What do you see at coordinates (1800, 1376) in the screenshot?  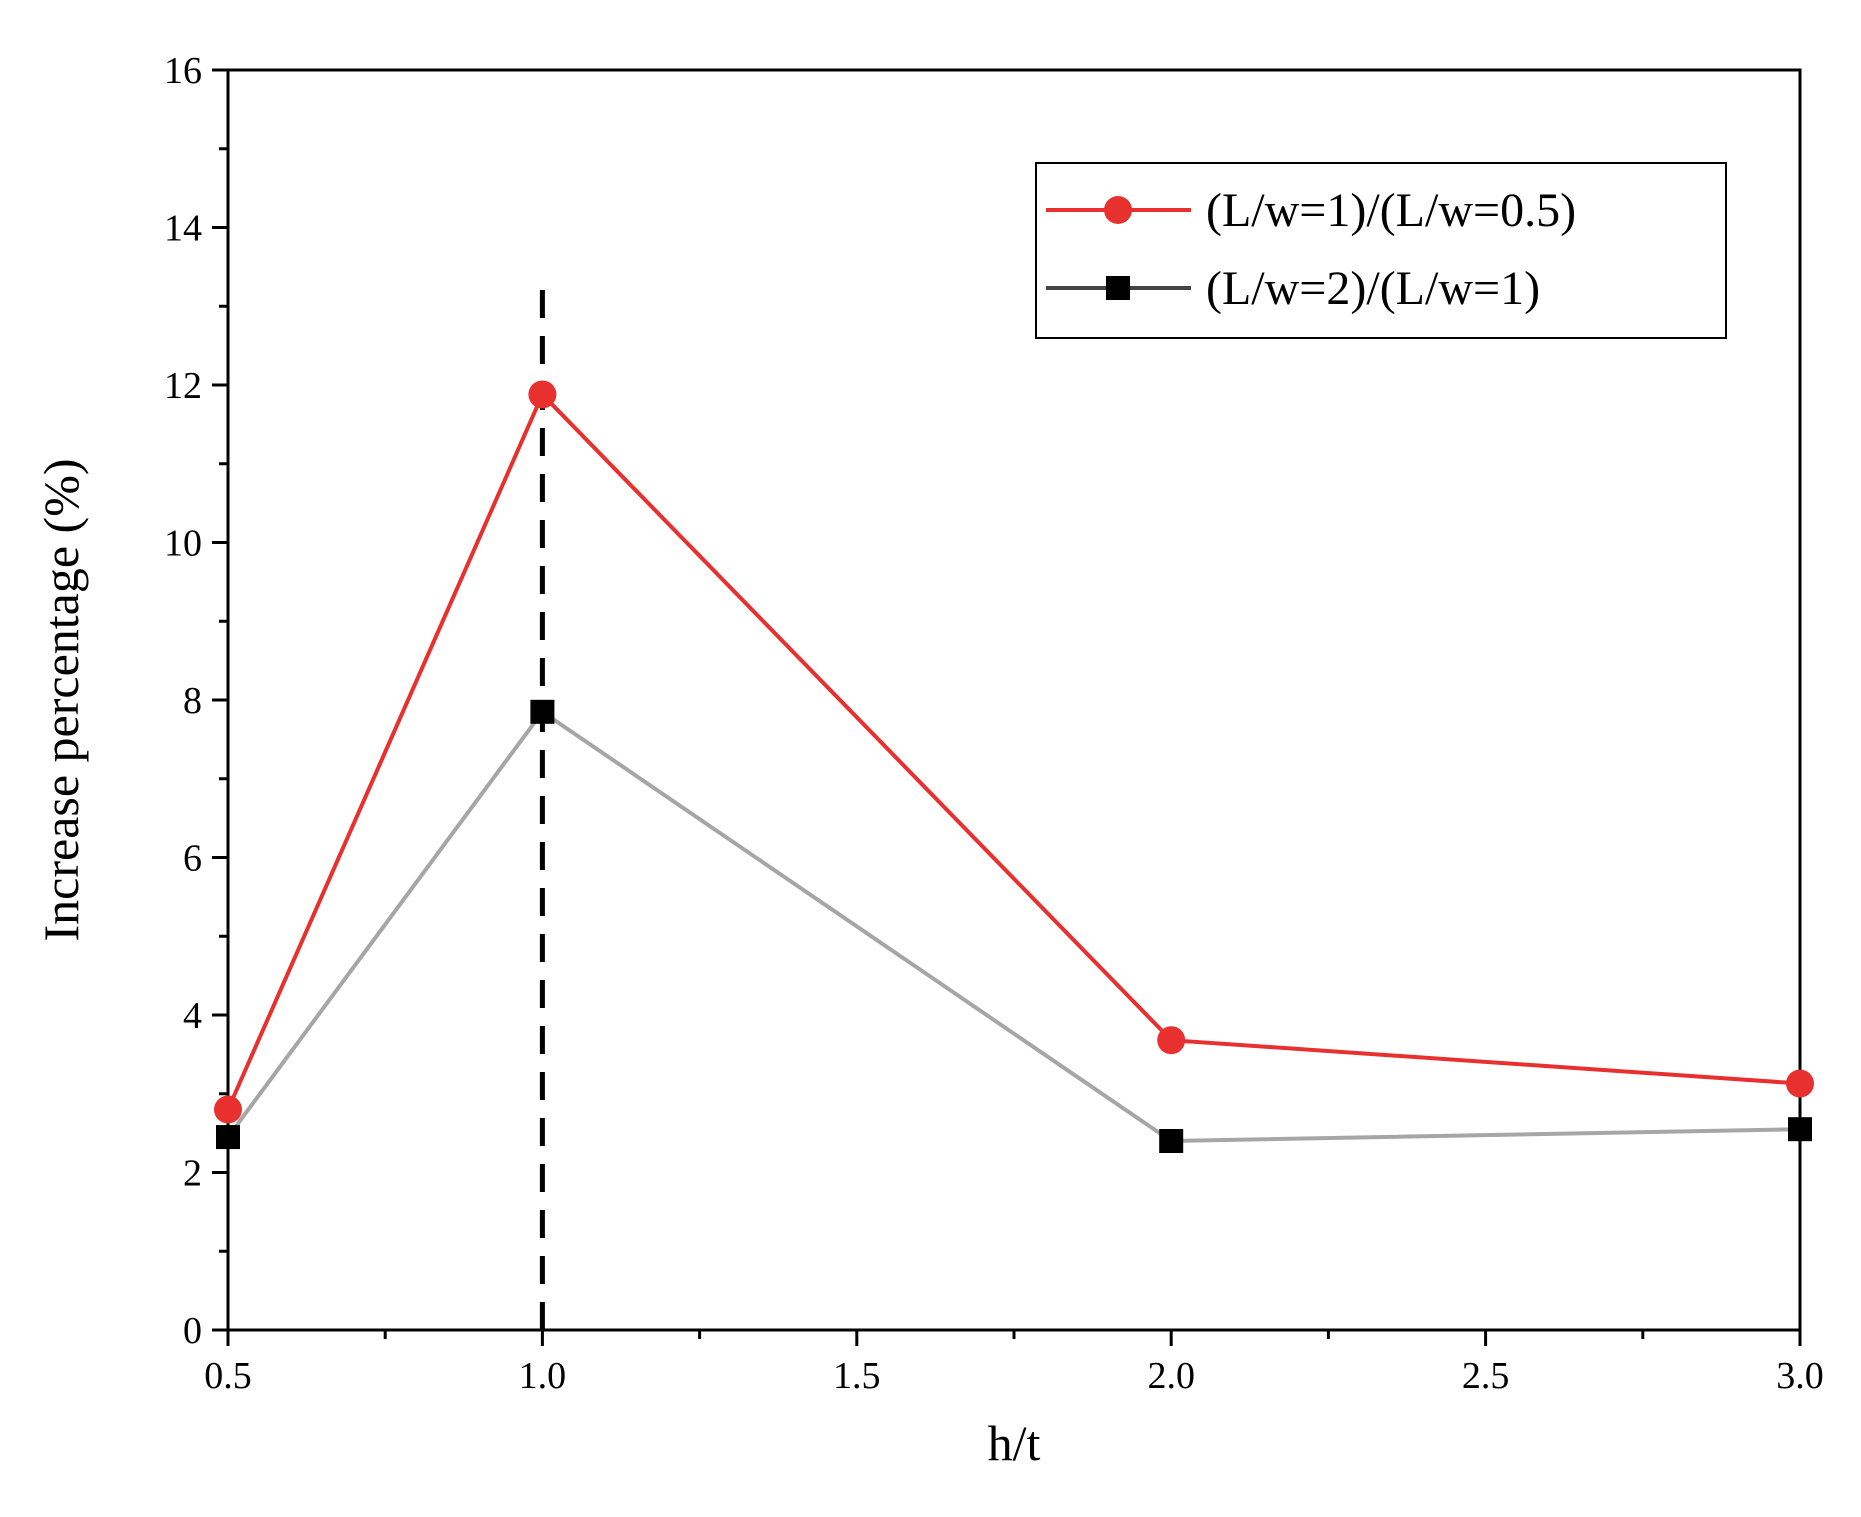 I see `x-tick-label: 3.0` at bounding box center [1800, 1376].